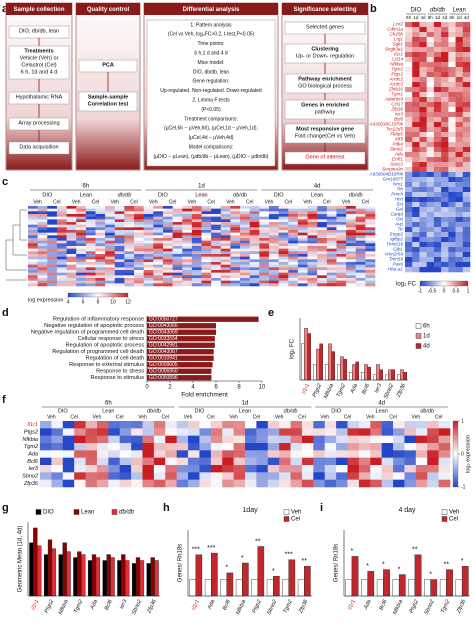 The width and height of the screenshot is (474, 631). I want to click on gene-label: Cdkn1a, so click(395, 29).